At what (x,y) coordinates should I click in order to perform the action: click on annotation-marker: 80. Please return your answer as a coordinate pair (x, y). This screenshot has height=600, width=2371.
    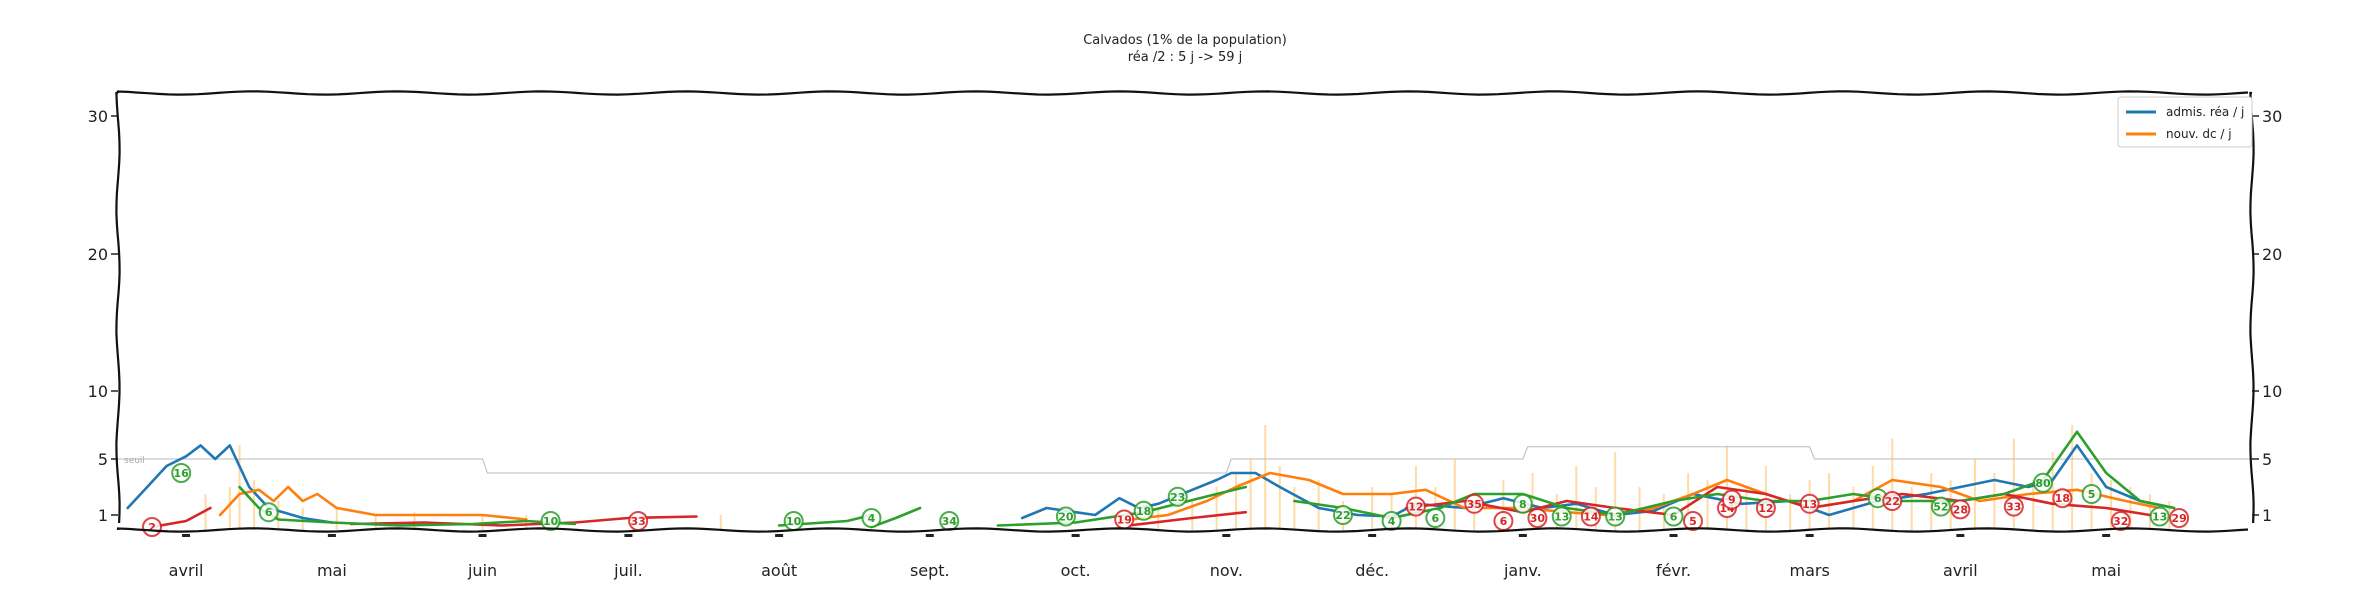
    Looking at the image, I should click on (2042, 482).